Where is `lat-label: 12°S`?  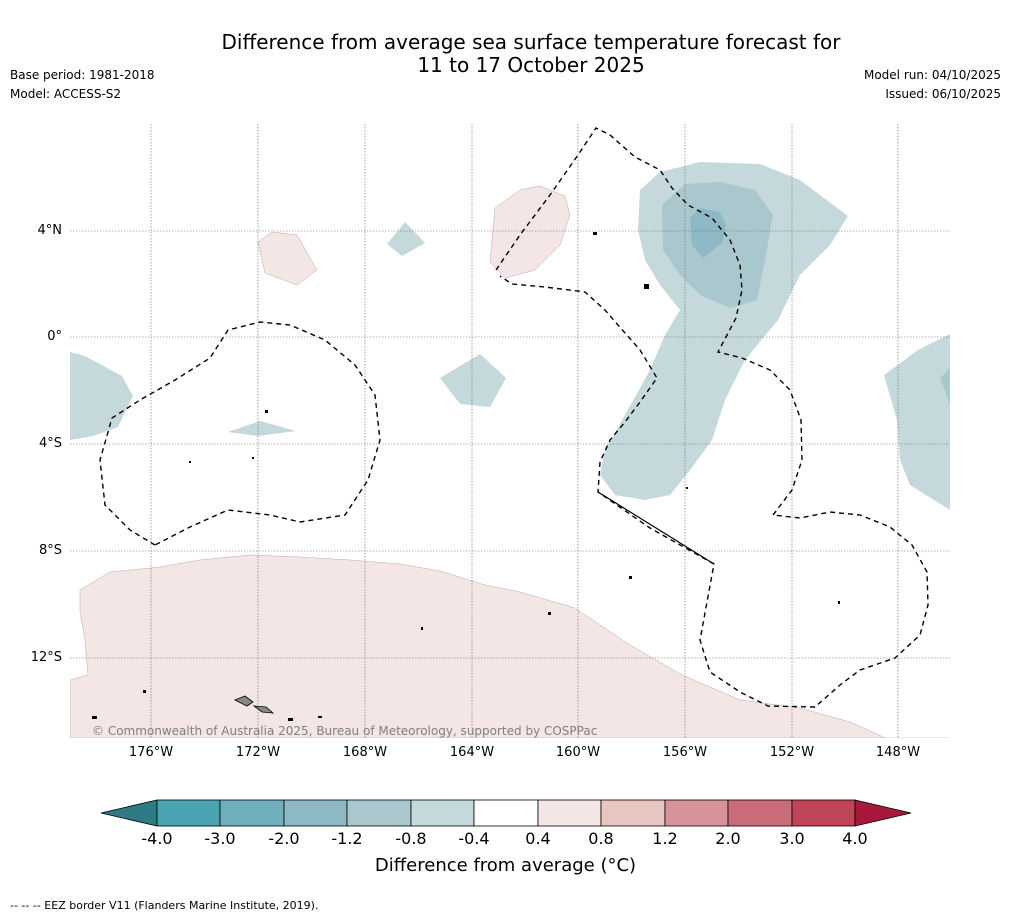
lat-label: 12°S is located at coordinates (46, 657).